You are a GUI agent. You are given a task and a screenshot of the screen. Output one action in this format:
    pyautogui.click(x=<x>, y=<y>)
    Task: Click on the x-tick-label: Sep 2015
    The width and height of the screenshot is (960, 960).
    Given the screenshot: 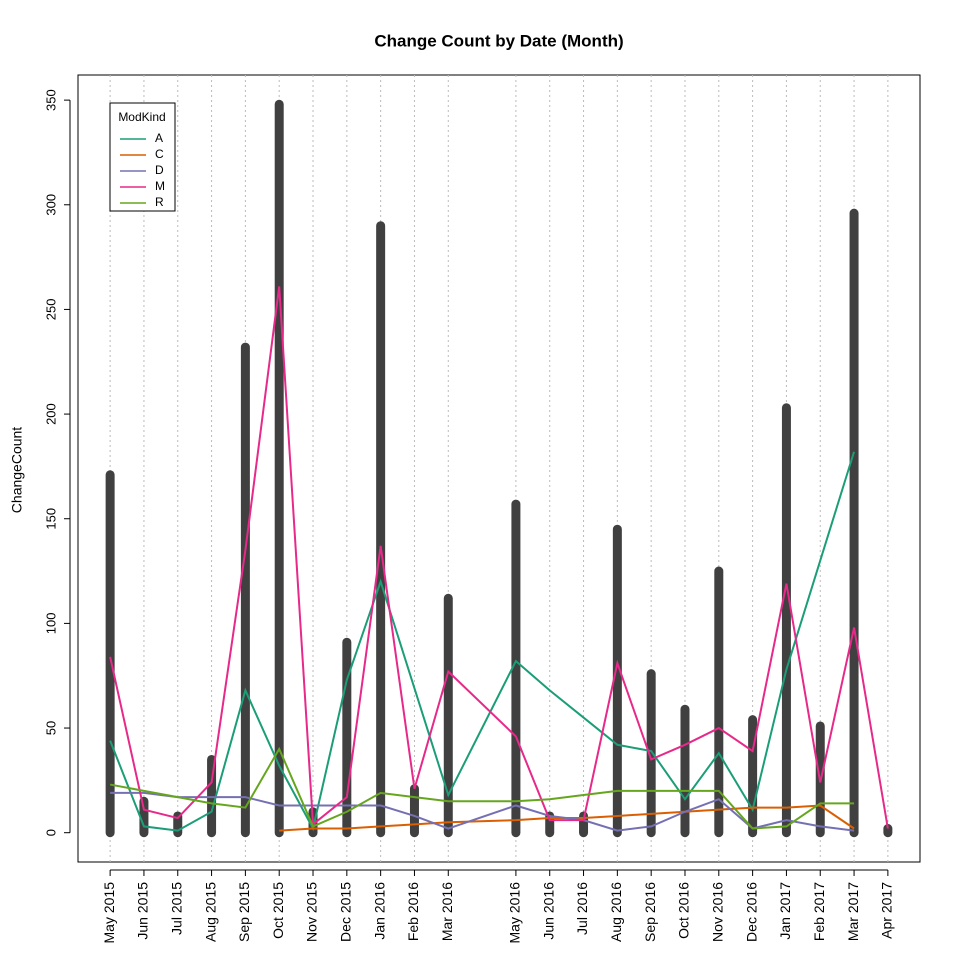 What is the action you would take?
    pyautogui.click(x=244, y=912)
    